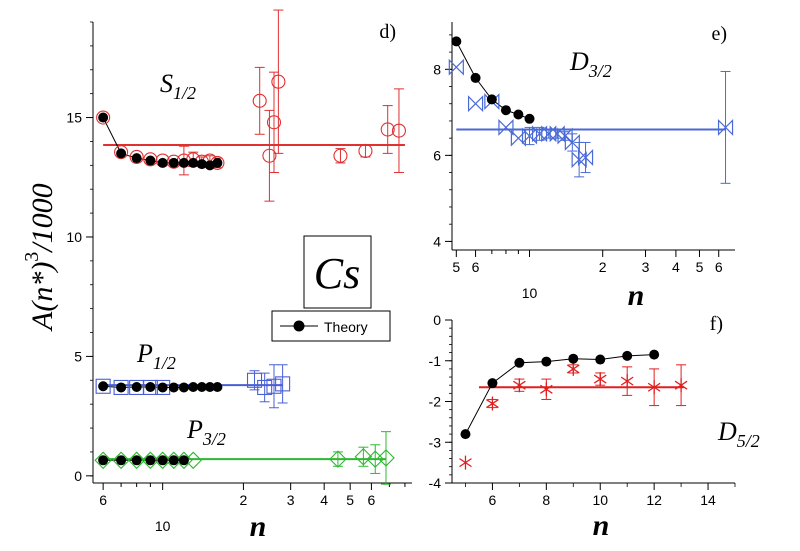  What do you see at coordinates (437, 155) in the screenshot?
I see `y-tick-label: 6` at bounding box center [437, 155].